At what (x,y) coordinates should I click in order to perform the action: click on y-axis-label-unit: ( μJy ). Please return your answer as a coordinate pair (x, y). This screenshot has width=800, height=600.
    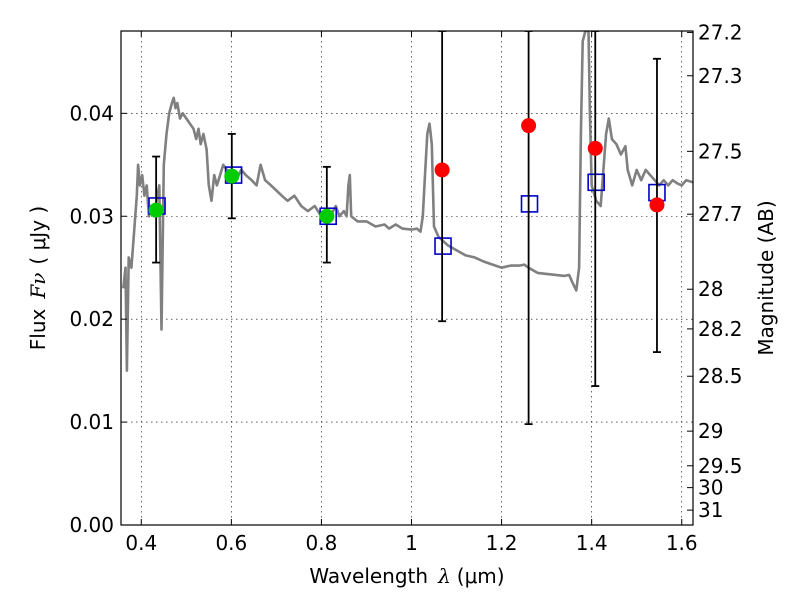
    Looking at the image, I should click on (38, 235).